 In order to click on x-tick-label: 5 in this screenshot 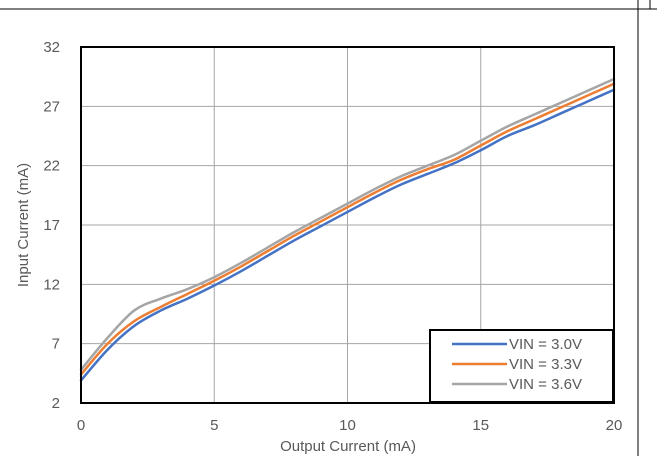, I will do `click(214, 425)`.